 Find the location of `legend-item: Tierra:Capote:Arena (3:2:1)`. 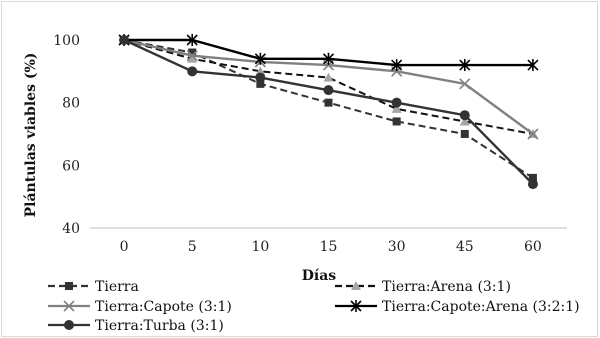

legend-item: Tierra:Capote:Arena (3:2:1) is located at coordinates (457, 307).